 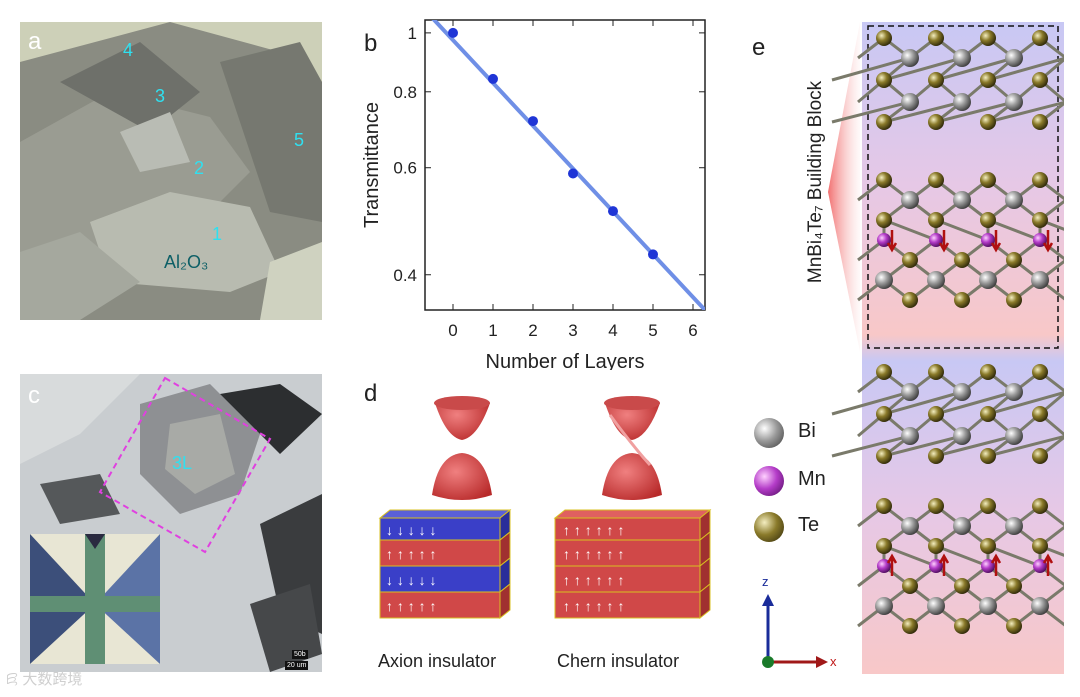 What do you see at coordinates (185, 465) in the screenshot?
I see `scan-region-outline` at bounding box center [185, 465].